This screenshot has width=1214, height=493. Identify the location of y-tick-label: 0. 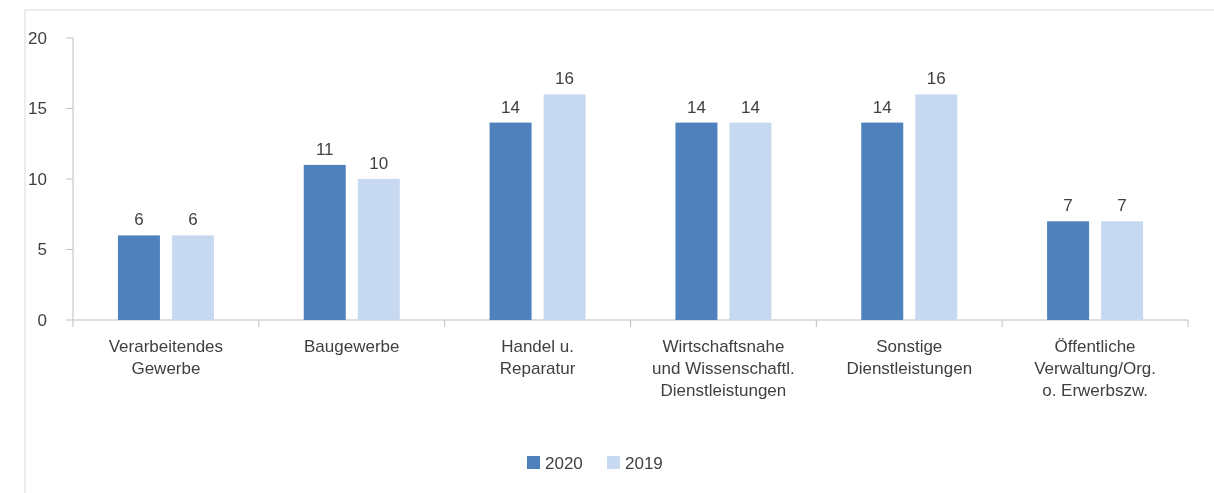
(42, 320).